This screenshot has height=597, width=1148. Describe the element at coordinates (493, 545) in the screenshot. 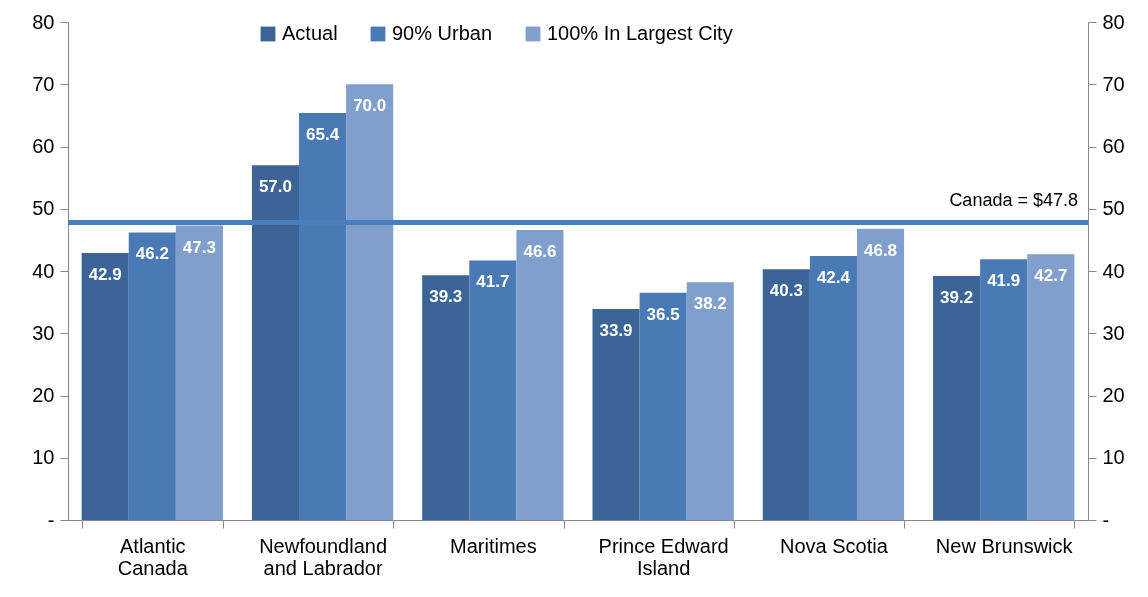

I see `x-tick-label: Maritimes` at that location.